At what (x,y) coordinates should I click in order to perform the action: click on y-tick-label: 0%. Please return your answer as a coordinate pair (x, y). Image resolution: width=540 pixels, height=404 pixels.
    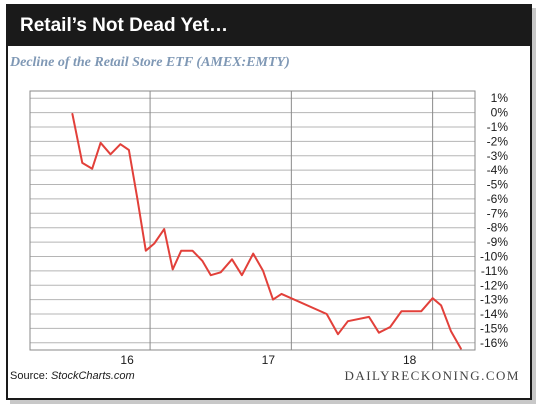
    Looking at the image, I should click on (500, 113).